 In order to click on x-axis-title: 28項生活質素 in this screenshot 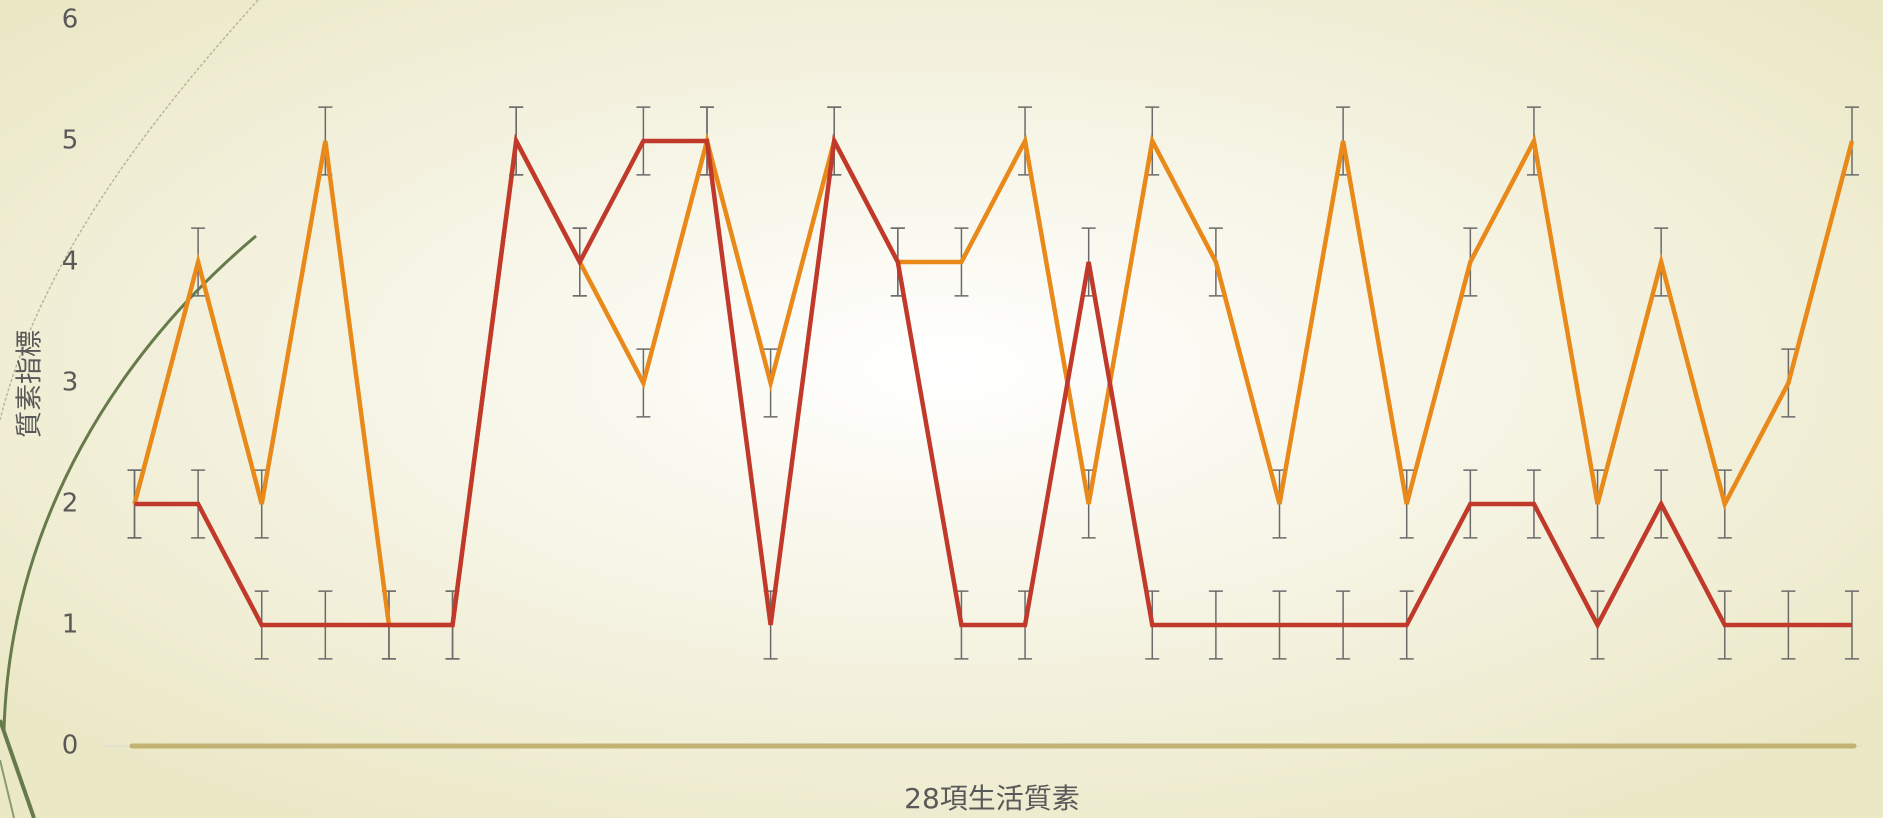, I will do `click(992, 798)`.